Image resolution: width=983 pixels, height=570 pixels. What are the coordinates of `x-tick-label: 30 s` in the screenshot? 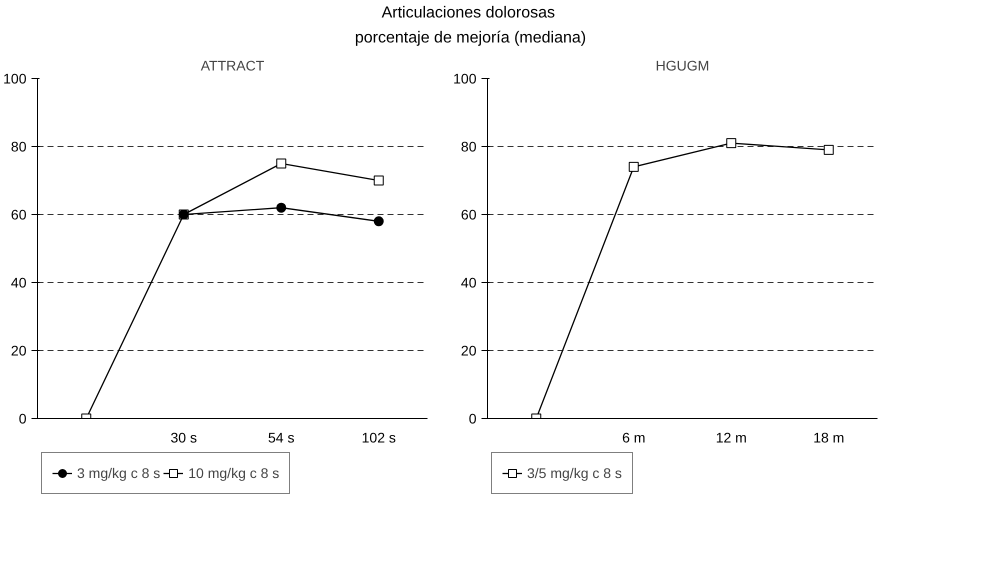 It's located at (183, 438).